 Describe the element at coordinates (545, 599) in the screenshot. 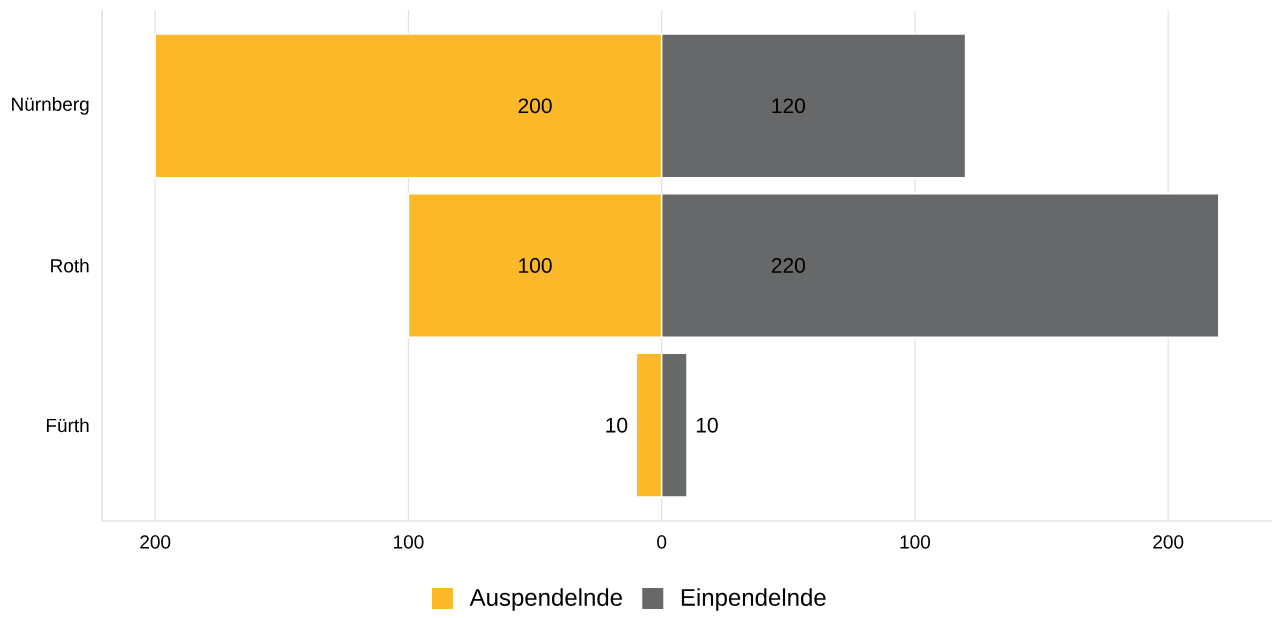

I see `legend-label: Auspendelnde` at that location.